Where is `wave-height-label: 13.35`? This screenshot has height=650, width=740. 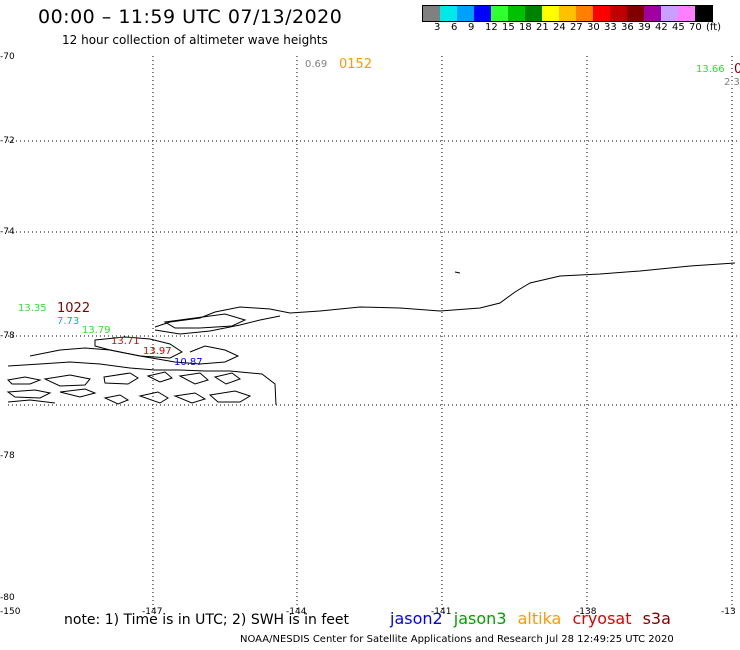 wave-height-label: 13.35 is located at coordinates (32, 308).